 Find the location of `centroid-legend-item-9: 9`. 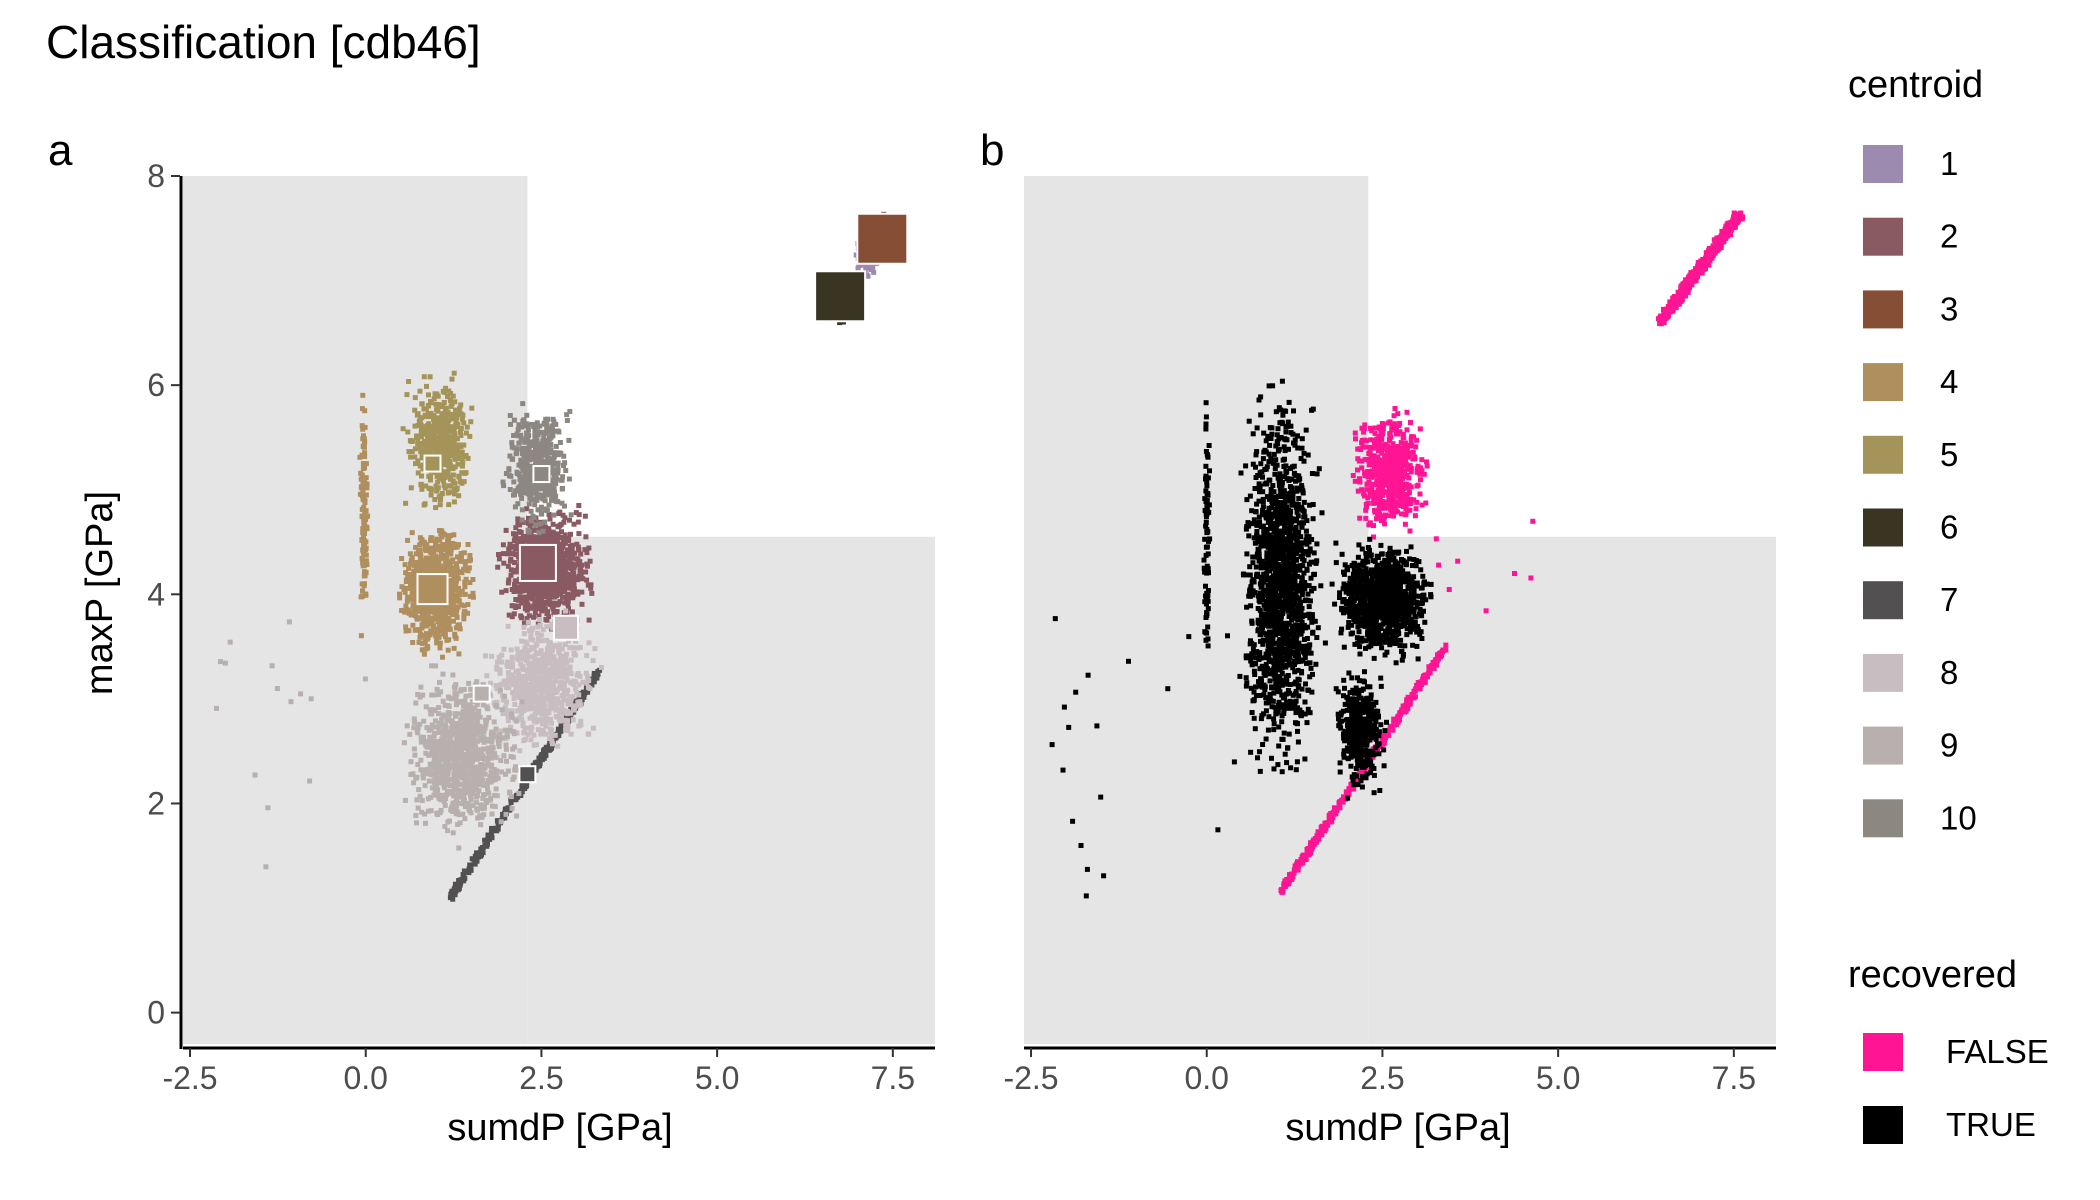

centroid-legend-item-9: 9 is located at coordinates (1910, 745).